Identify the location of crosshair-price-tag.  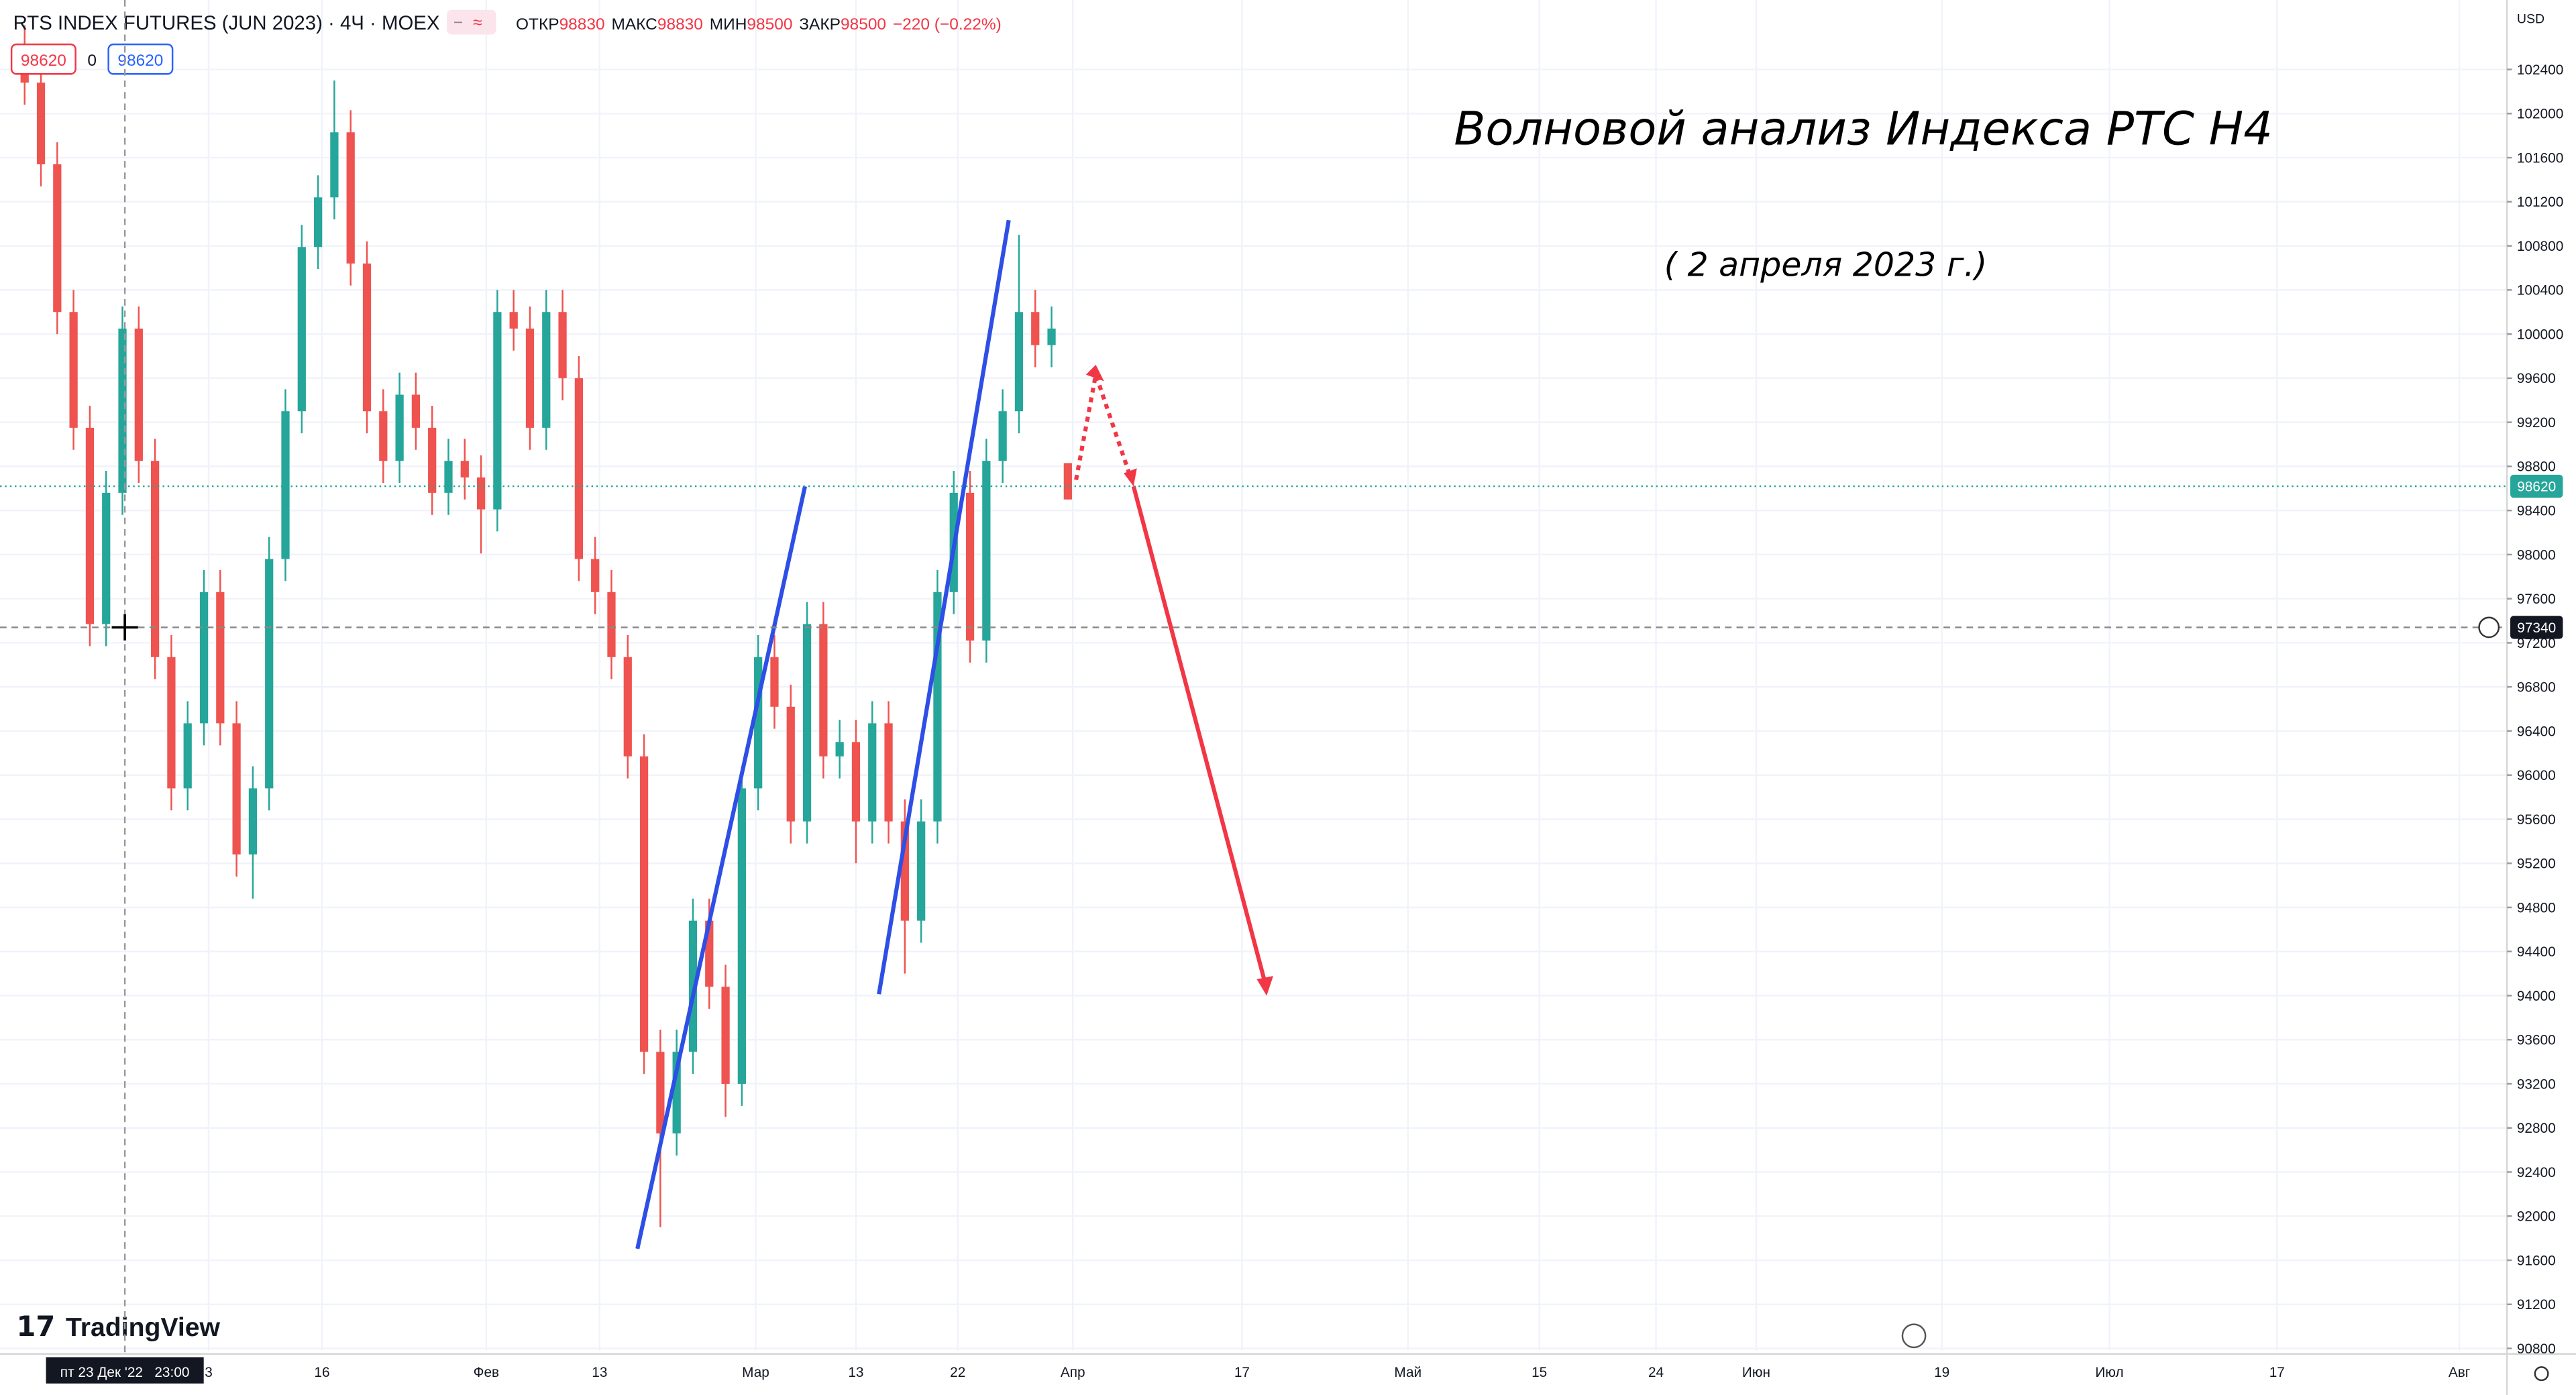
(2536, 627).